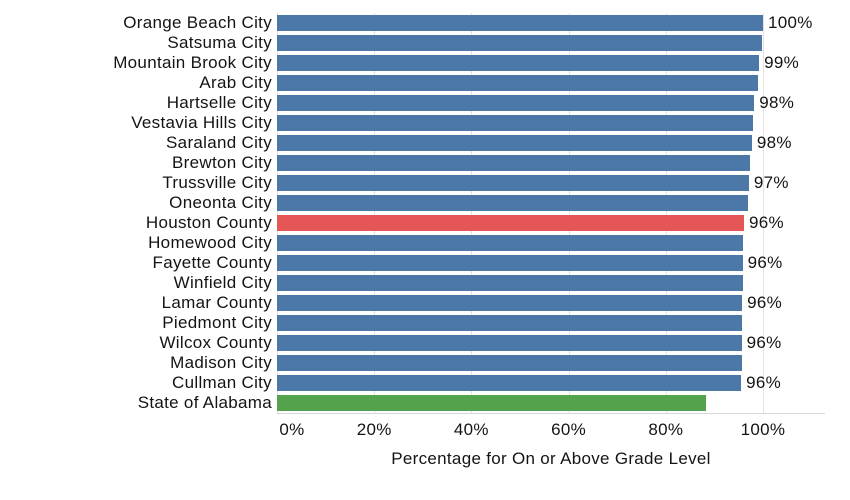 The image size is (850, 500). I want to click on category-label: Trussville City, so click(217, 182).